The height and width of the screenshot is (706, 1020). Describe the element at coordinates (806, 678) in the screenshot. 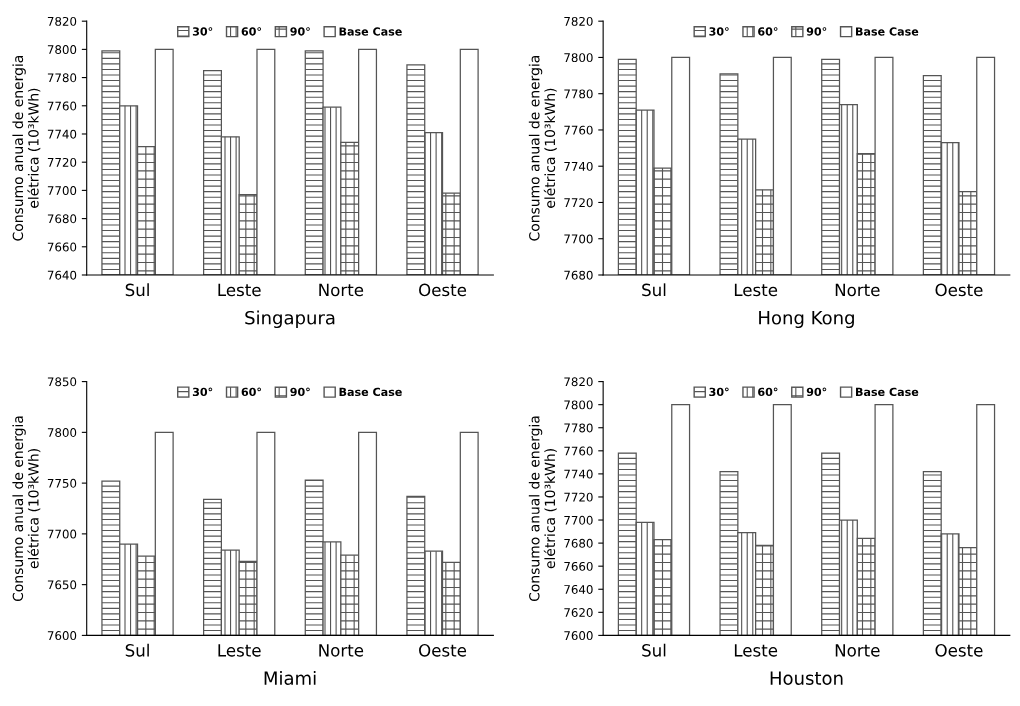

I see `x-axis-title: Houston` at that location.